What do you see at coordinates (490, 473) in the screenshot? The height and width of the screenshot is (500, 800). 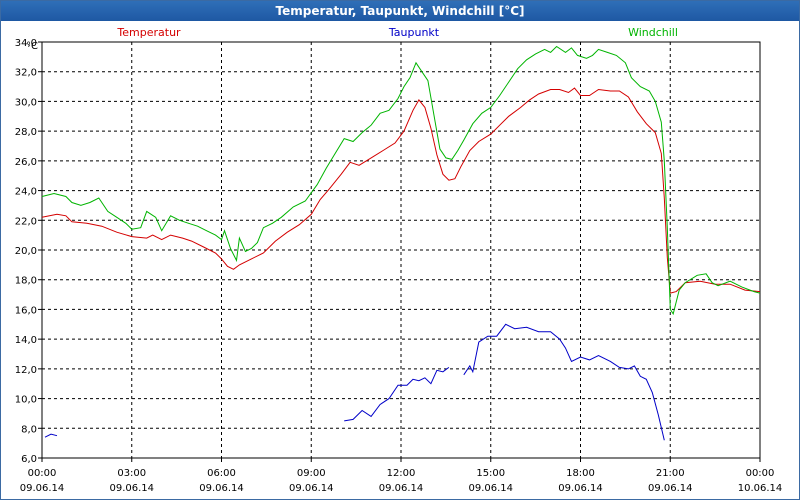 I see `x-tick-time: 15:00` at bounding box center [490, 473].